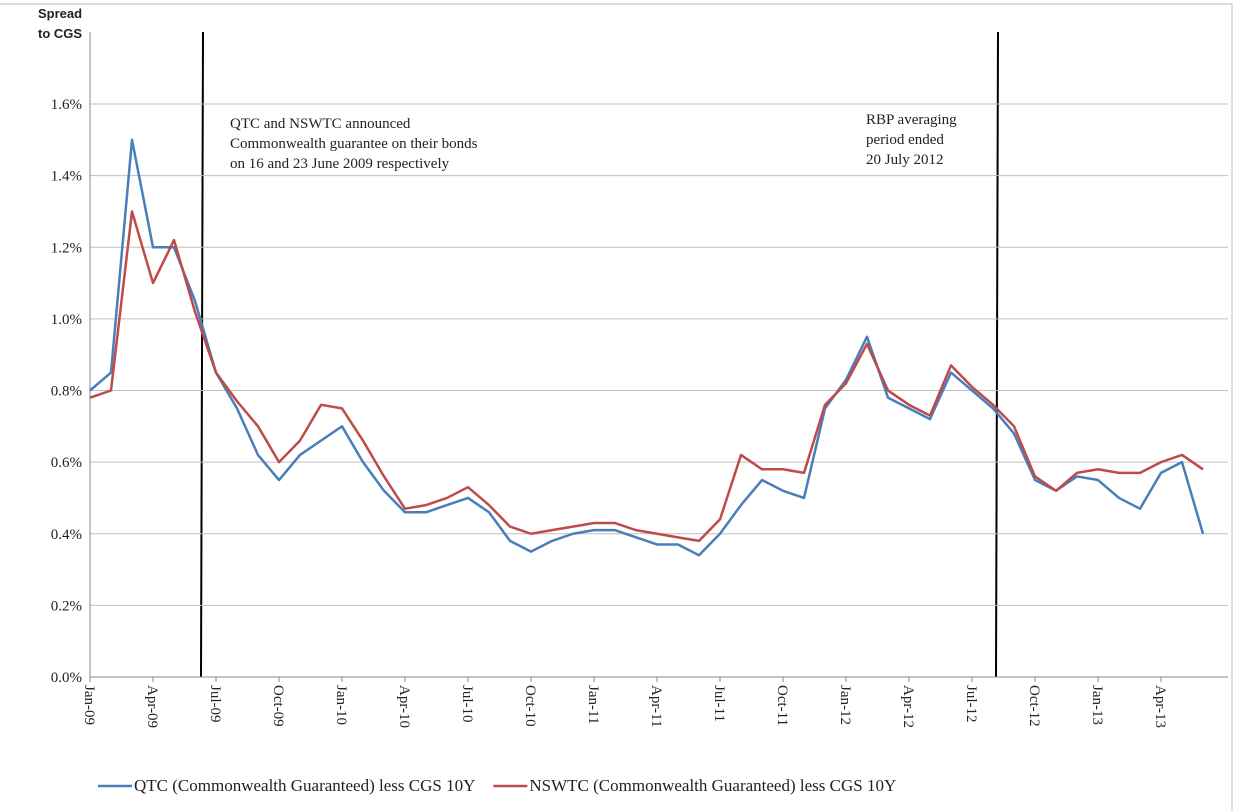  I want to click on x-tick-label: Apr-13, so click(1160, 706).